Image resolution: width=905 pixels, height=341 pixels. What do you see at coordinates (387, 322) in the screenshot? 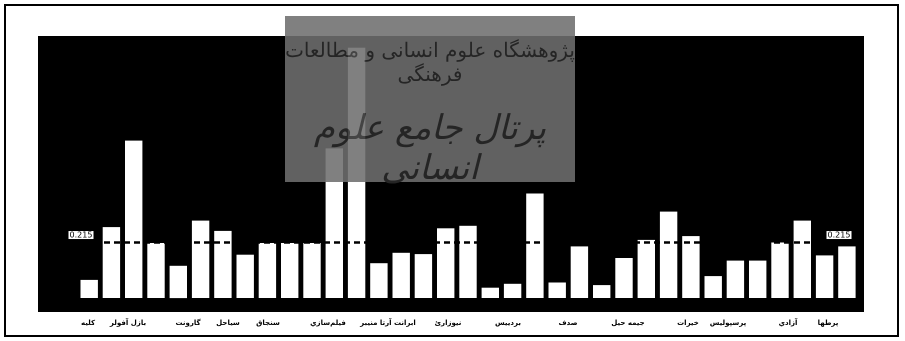
I see `x-tick-label: ابرانت آرتا منيبر` at bounding box center [387, 322].